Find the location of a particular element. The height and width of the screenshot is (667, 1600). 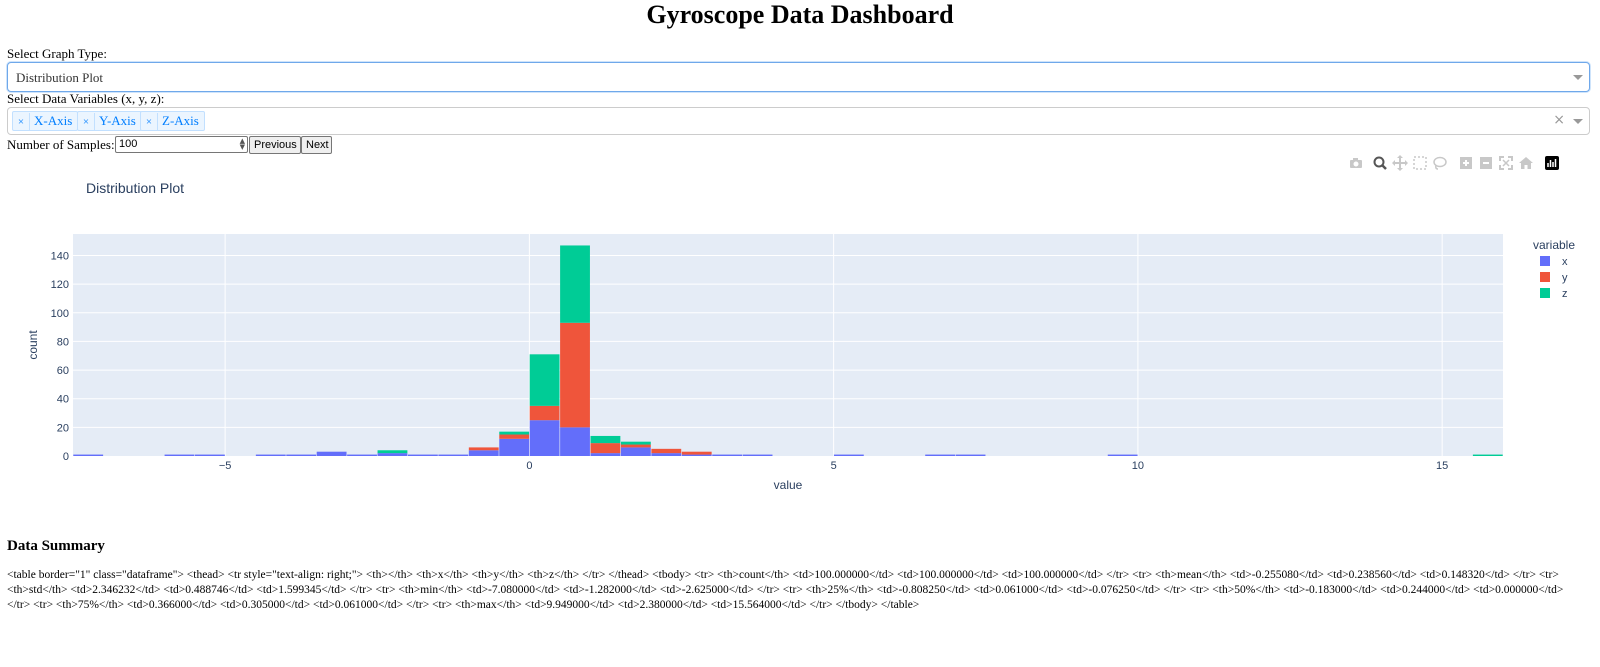

graph-type-dropdown: Distribution Plot is located at coordinates (798, 77).